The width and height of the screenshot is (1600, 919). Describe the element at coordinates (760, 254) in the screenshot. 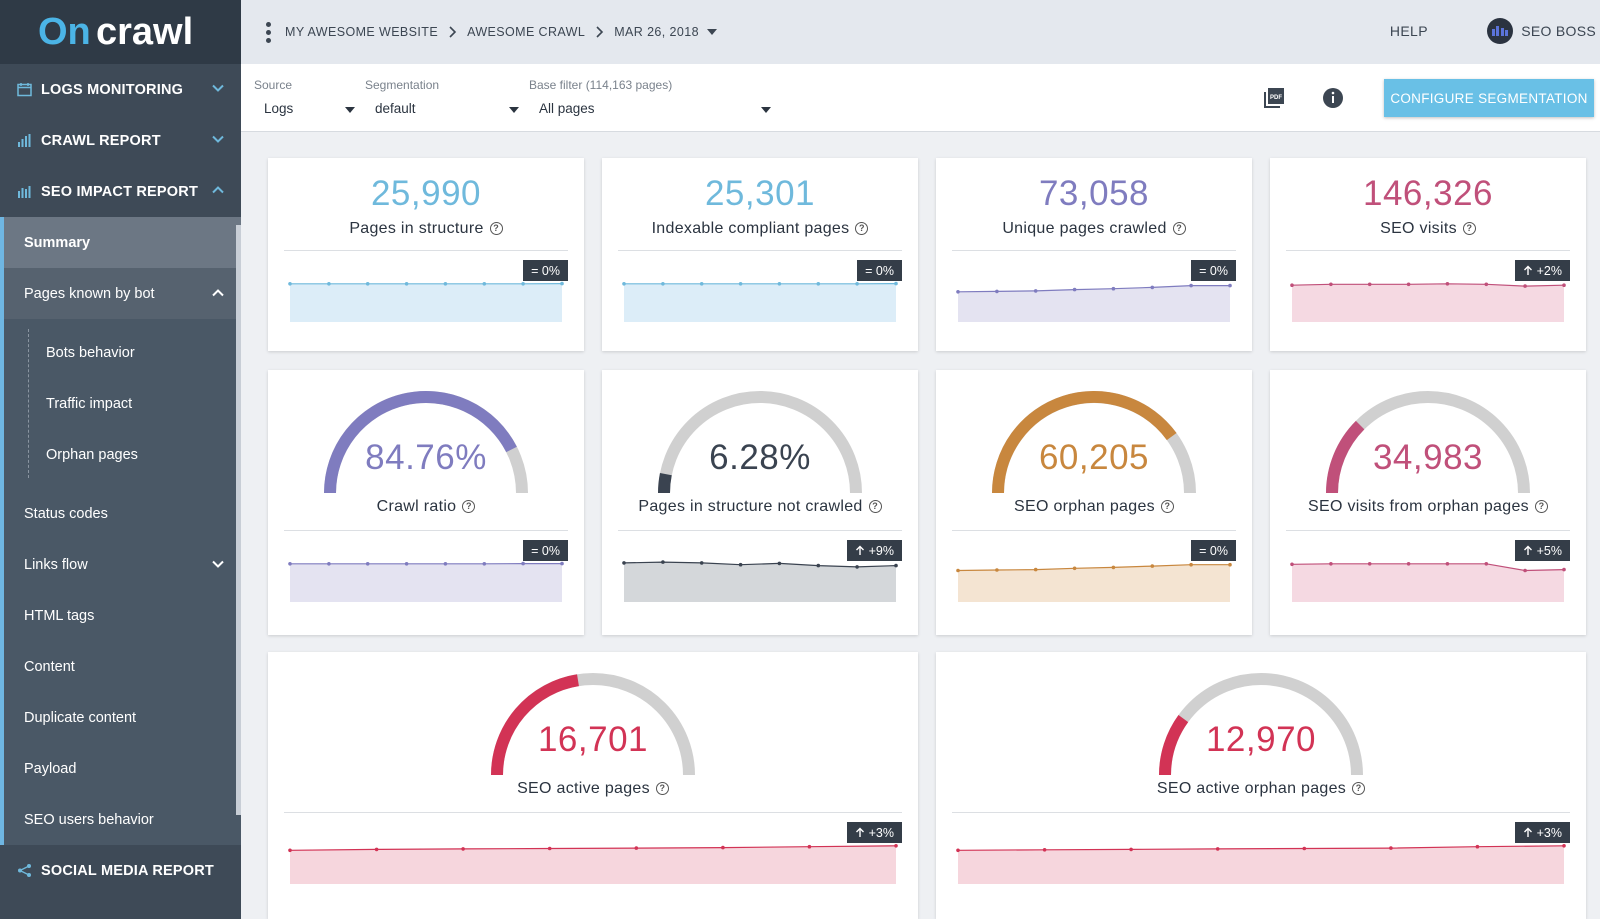

I see `kpi-card: 25,301 Indexable compliant pages? = 0%` at that location.